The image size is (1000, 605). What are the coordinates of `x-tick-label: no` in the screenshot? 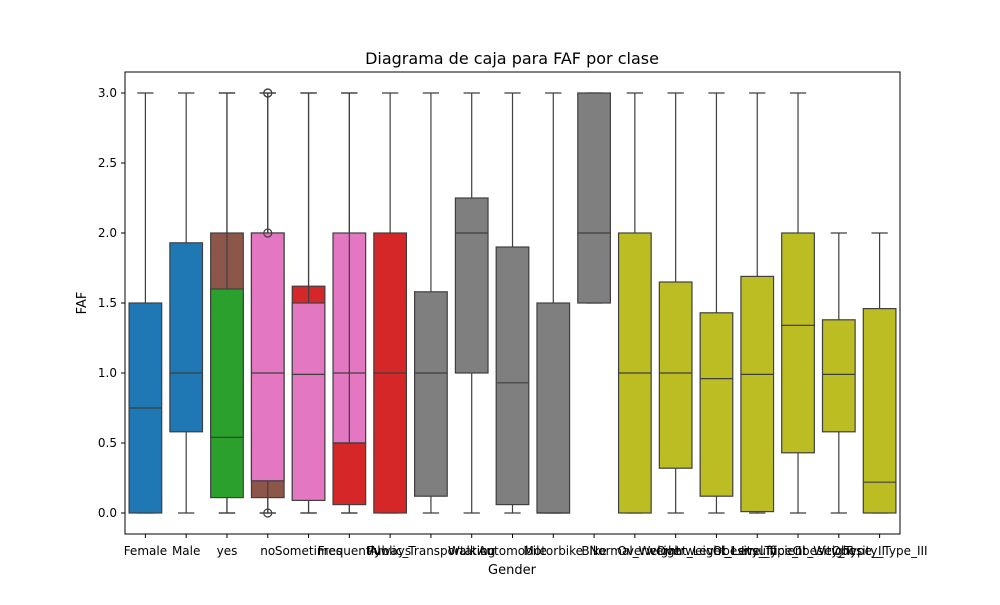 It's located at (267, 551).